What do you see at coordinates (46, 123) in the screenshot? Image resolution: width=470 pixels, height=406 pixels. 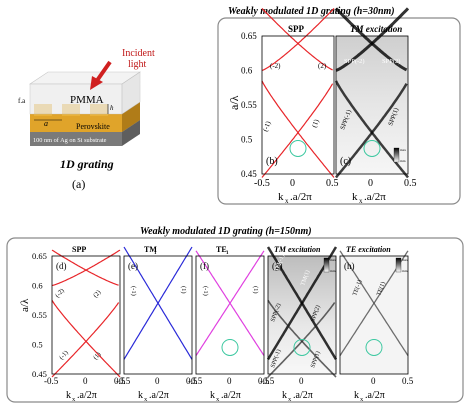 I see `dim-a-label: a` at bounding box center [46, 123].